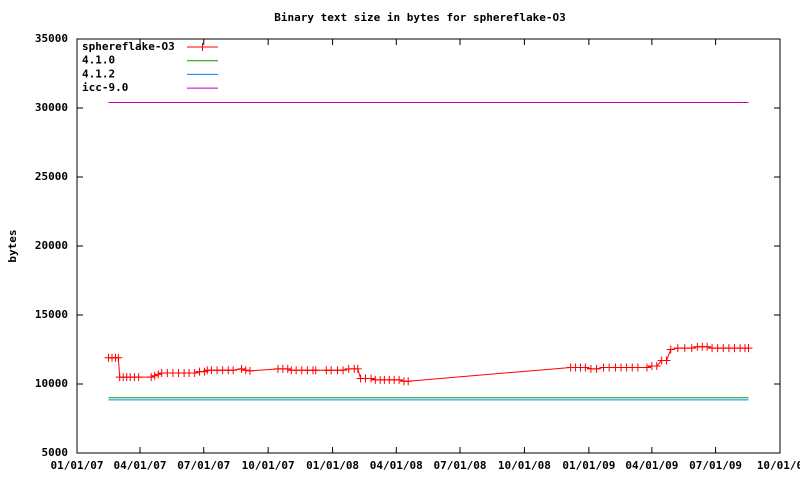 Image resolution: width=800 pixels, height=480 pixels. What do you see at coordinates (202, 47) in the screenshot?
I see `legend-marker` at bounding box center [202, 47].